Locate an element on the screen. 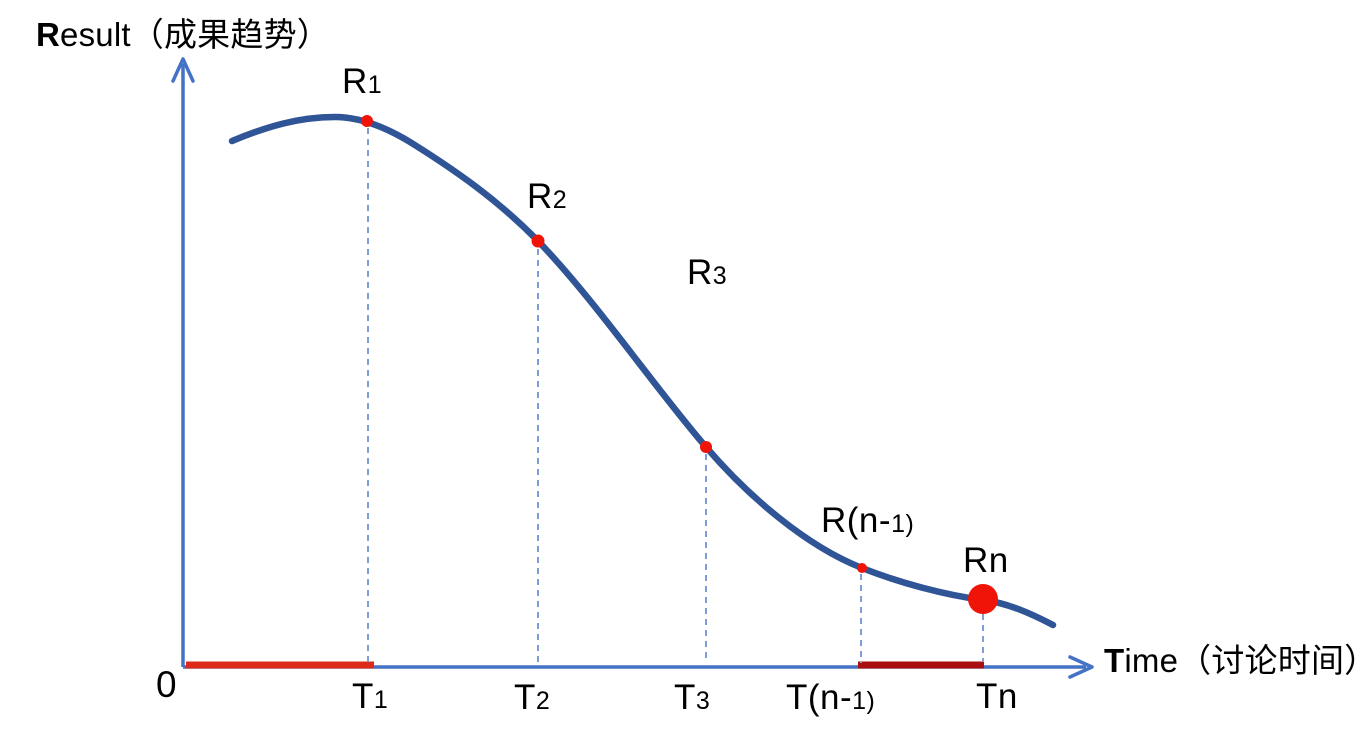 The image size is (1361, 735). x-axis-title-lead: T is located at coordinates (1114, 660).